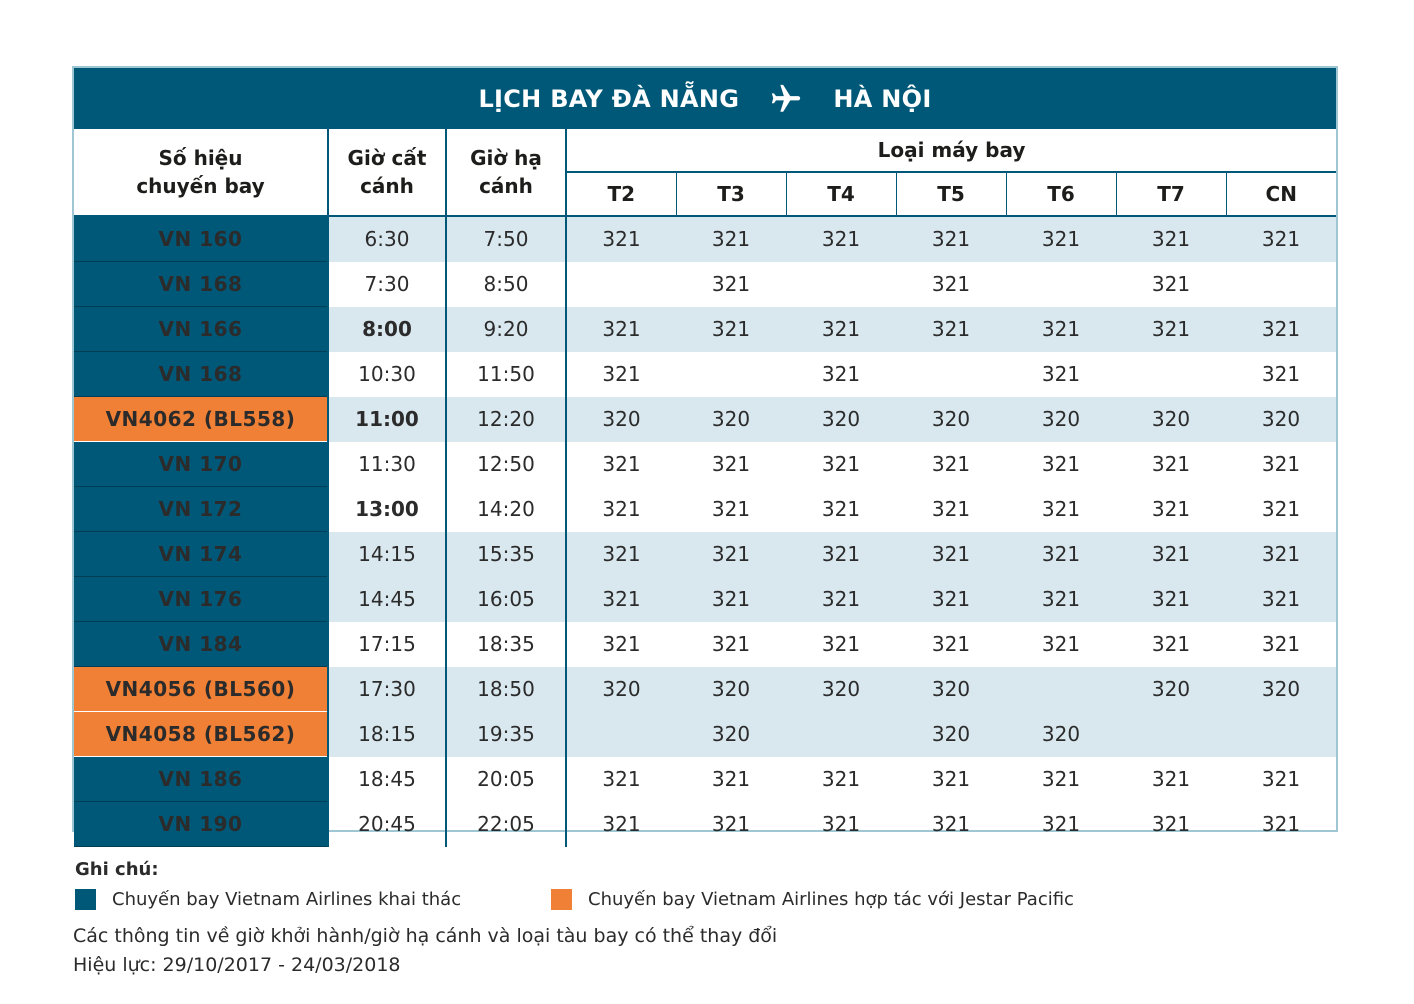  What do you see at coordinates (85, 899) in the screenshot?
I see `legend-swatch-vn` at bounding box center [85, 899].